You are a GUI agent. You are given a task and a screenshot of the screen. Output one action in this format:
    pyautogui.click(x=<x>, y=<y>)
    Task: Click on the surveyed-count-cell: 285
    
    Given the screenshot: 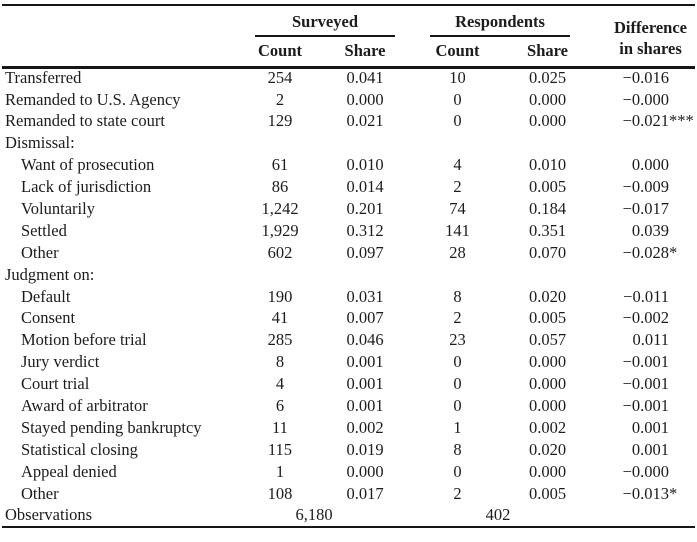 What is the action you would take?
    pyautogui.click(x=280, y=340)
    